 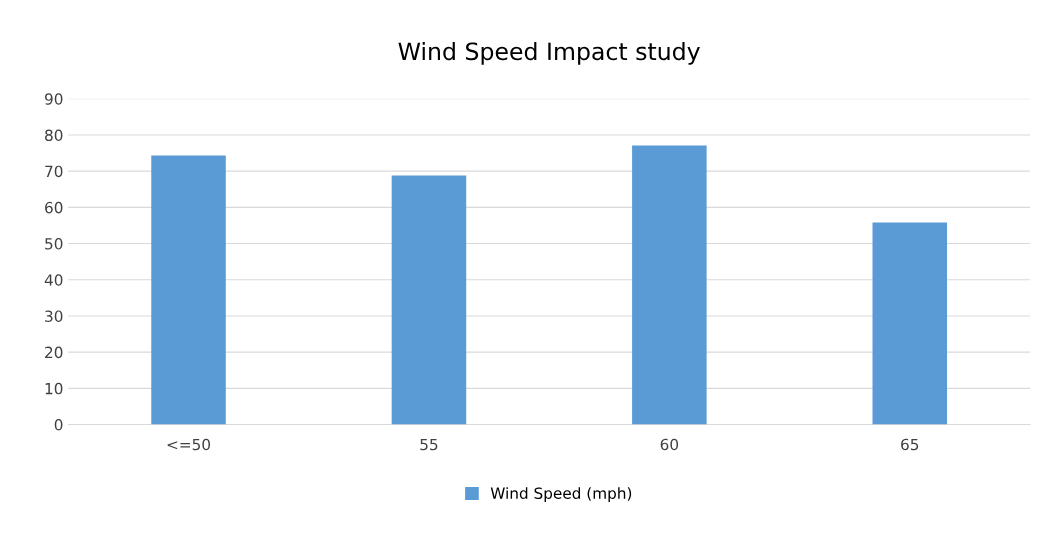 What do you see at coordinates (54, 207) in the screenshot?
I see `y-tick-label: 60` at bounding box center [54, 207].